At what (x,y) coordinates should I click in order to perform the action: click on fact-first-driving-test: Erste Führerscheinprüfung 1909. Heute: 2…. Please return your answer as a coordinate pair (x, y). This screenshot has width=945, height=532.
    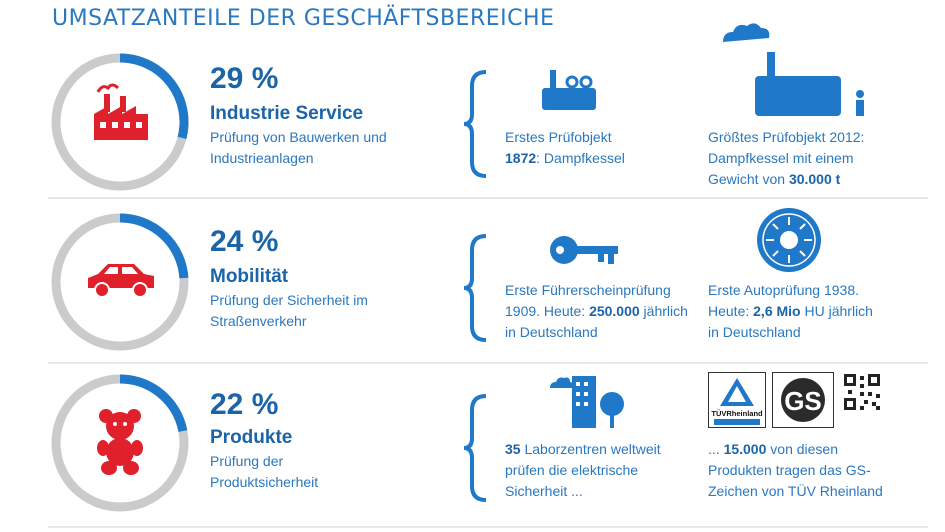
    Looking at the image, I should click on (596, 311).